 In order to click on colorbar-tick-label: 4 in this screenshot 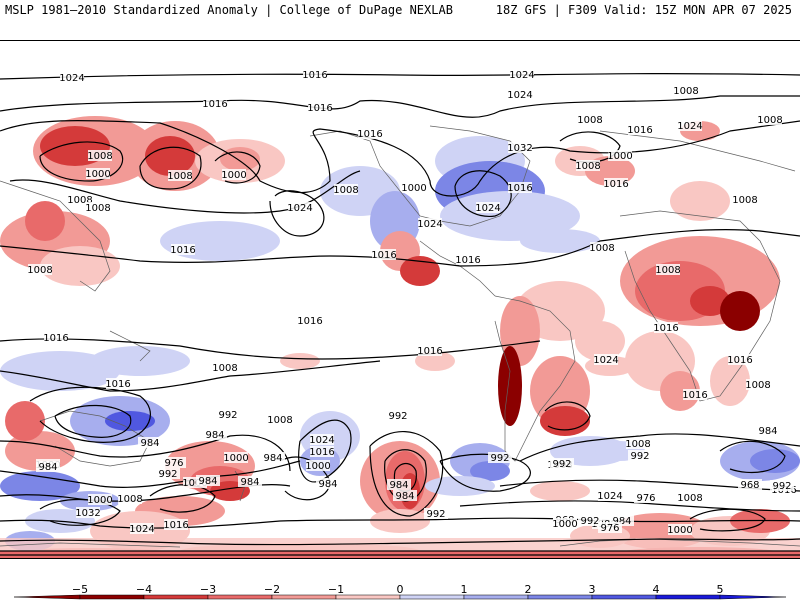, I will do `click(656, 590)`.